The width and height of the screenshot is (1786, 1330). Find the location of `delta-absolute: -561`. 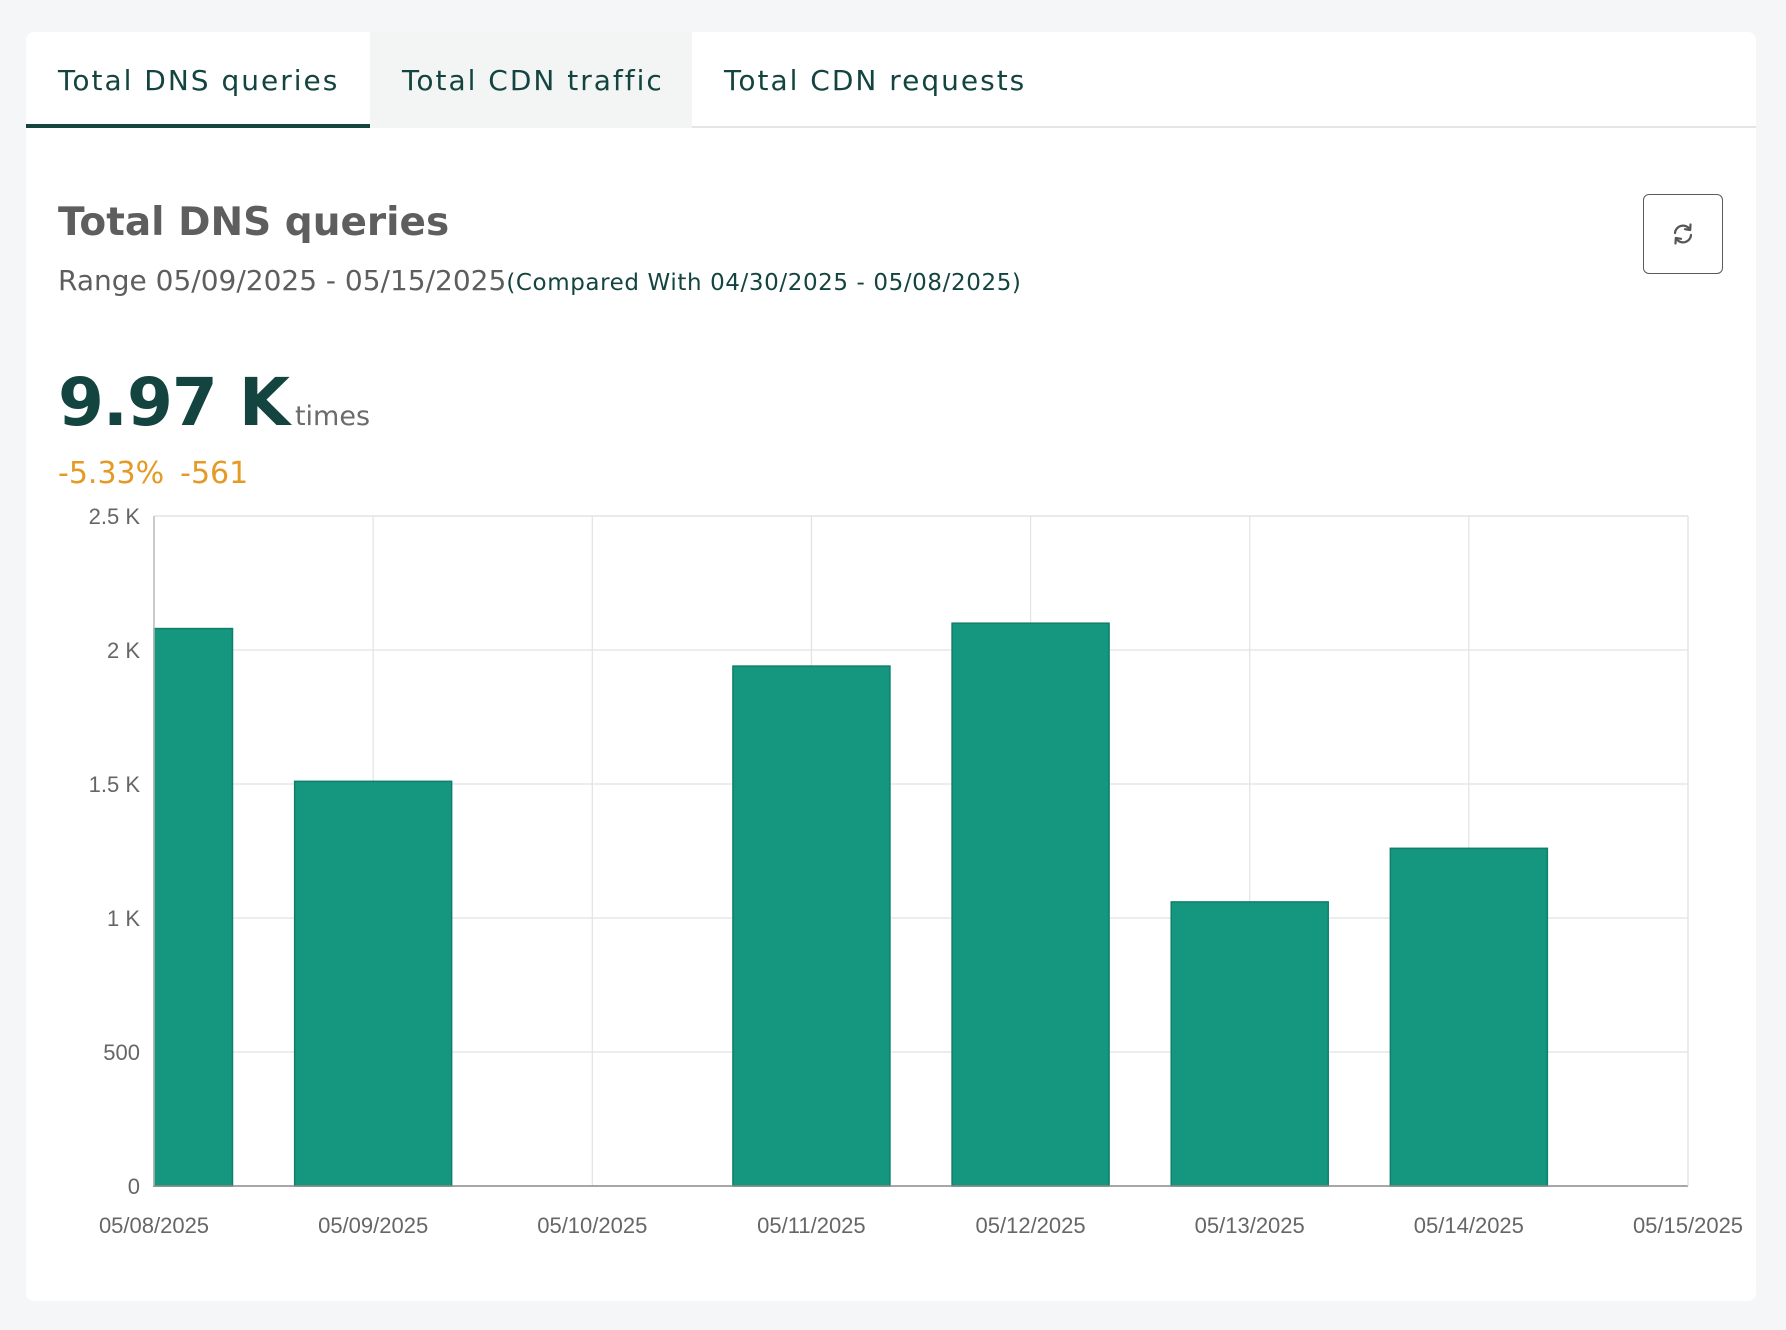

delta-absolute: -561 is located at coordinates (214, 473).